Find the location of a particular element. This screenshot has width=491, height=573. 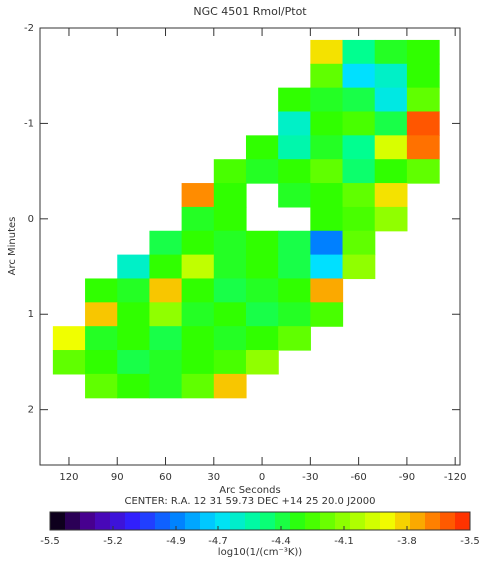

x-axis-label: Arc Seconds is located at coordinates (249, 490).